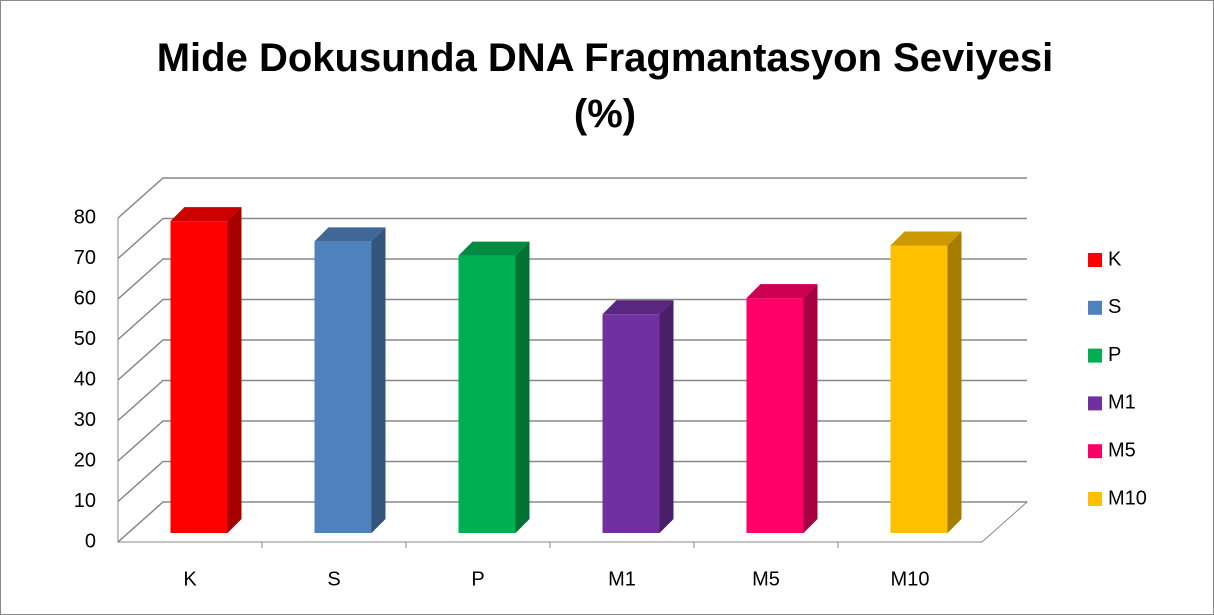 Image resolution: width=1214 pixels, height=615 pixels. I want to click on x-tick-label: M10, so click(910, 579).